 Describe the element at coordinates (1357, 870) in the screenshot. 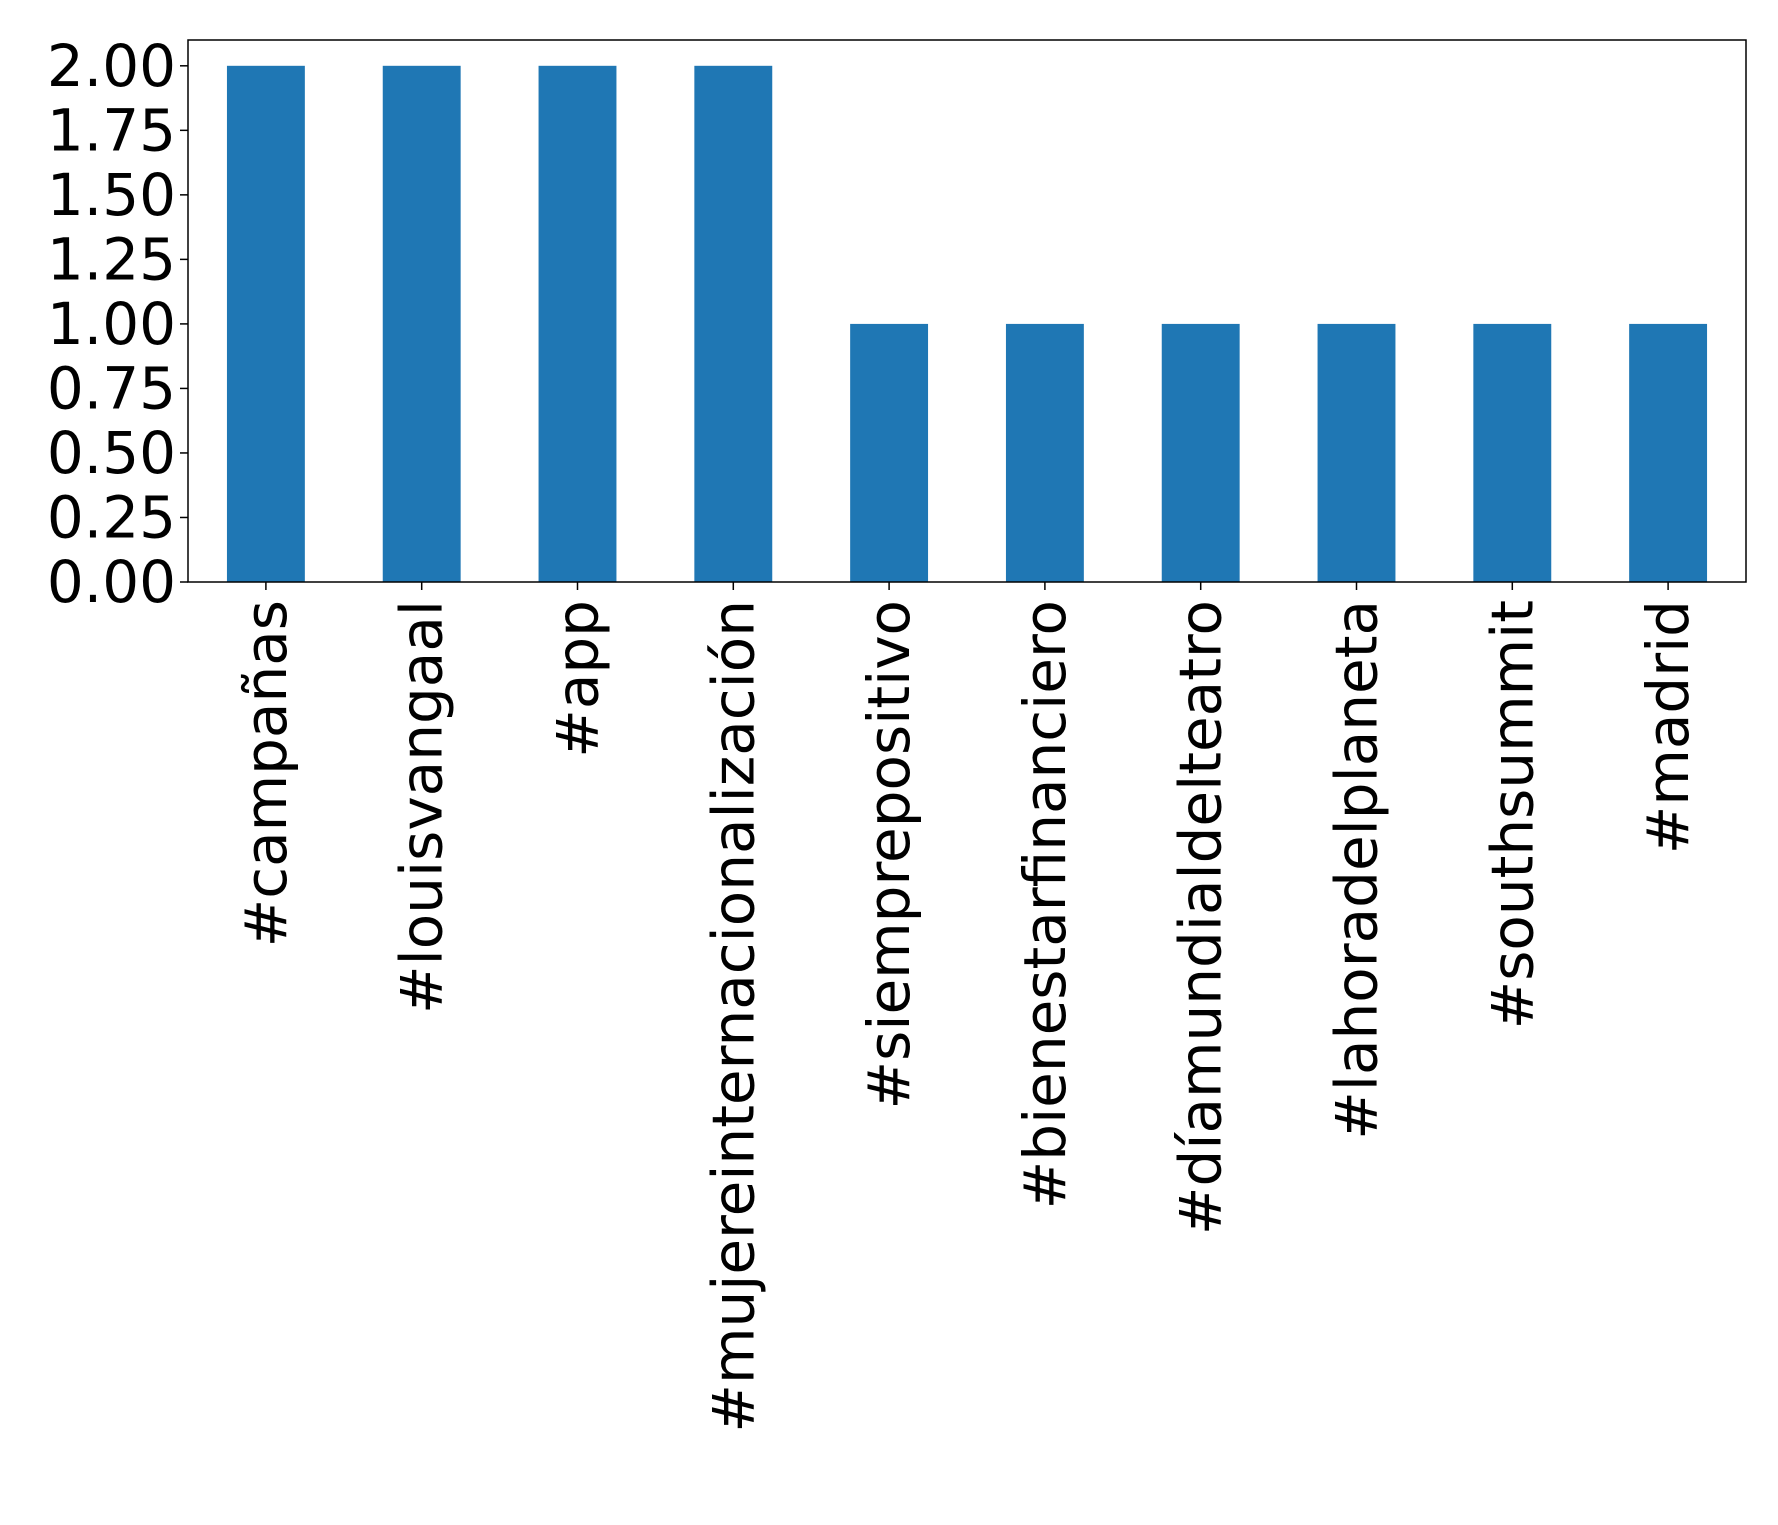

I see `x-tick-label: #lahoradelplaneta` at that location.